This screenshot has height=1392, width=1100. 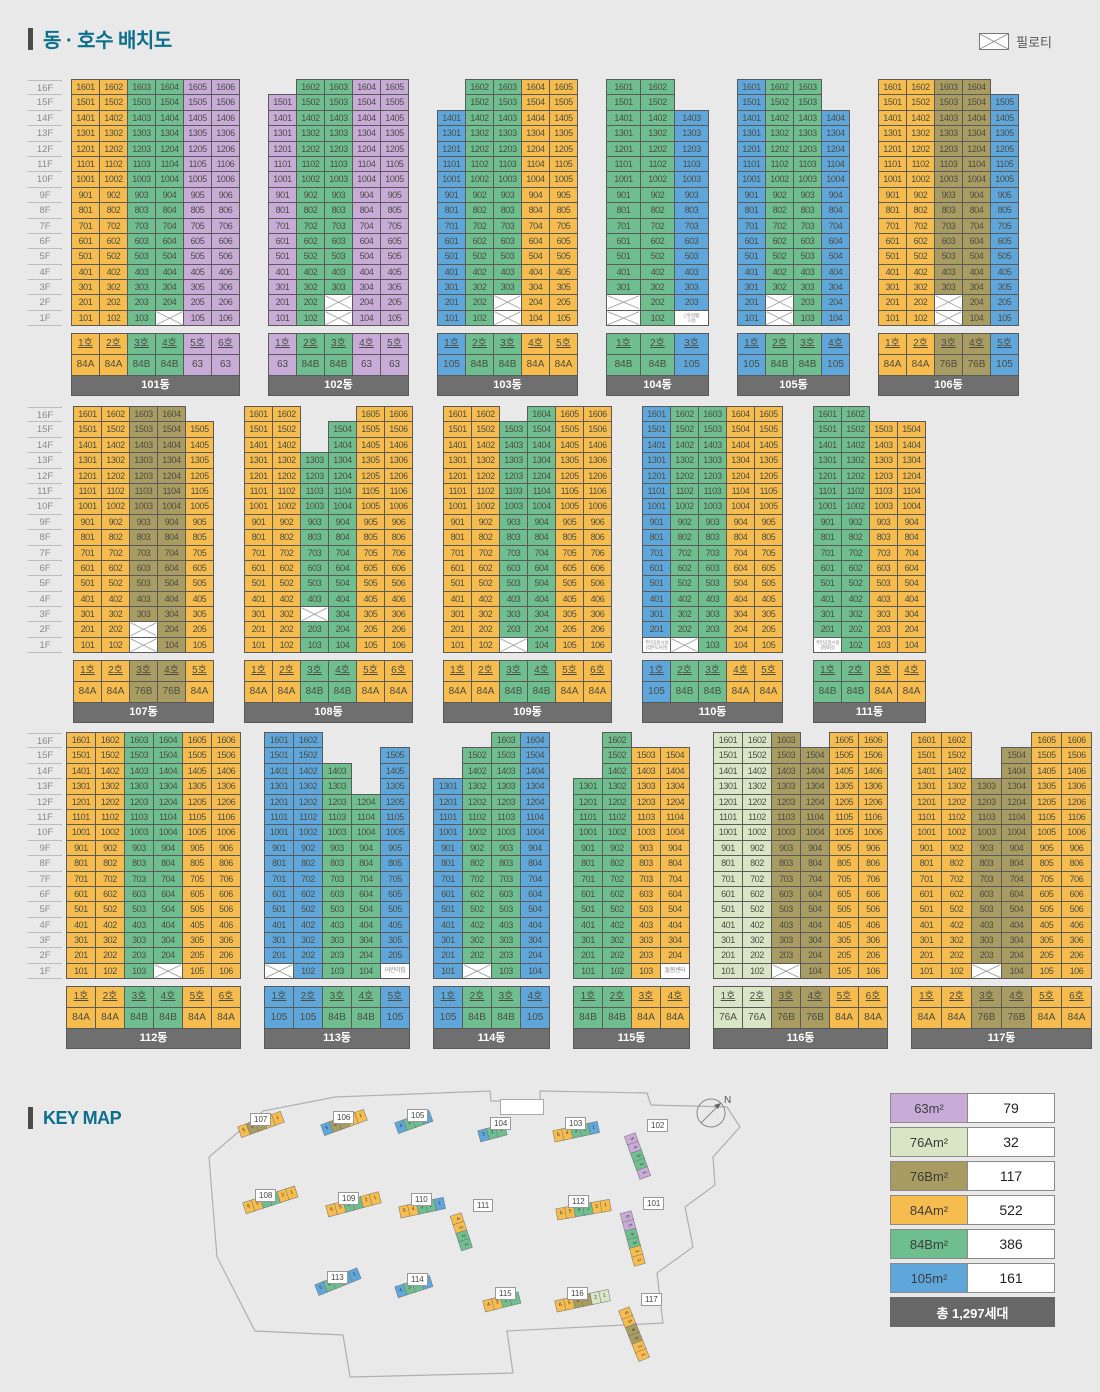 I want to click on unit-cell: 1601, so click(x=827, y=414).